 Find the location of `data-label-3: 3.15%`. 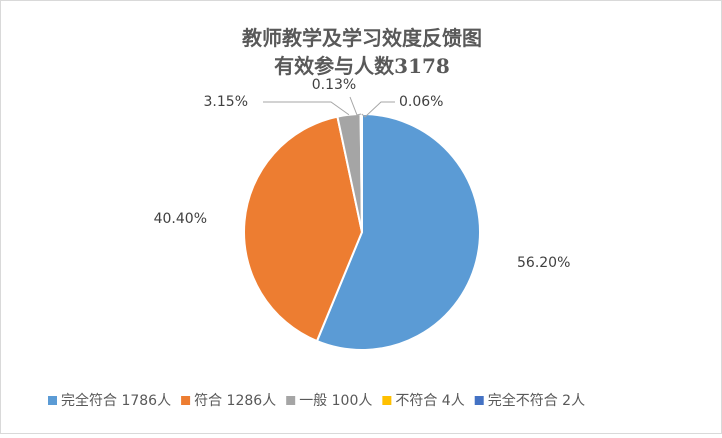

data-label-3: 3.15% is located at coordinates (226, 102).